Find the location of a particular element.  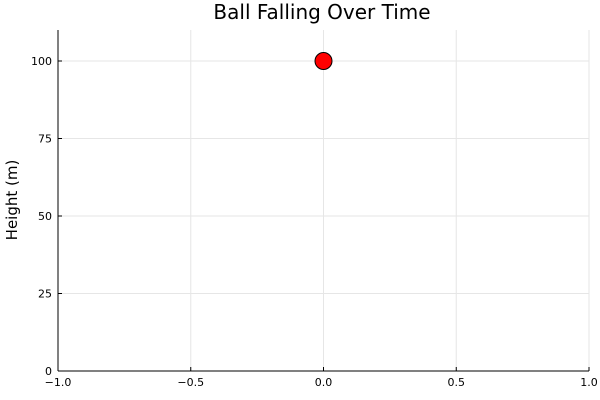

ball-point is located at coordinates (323, 61).